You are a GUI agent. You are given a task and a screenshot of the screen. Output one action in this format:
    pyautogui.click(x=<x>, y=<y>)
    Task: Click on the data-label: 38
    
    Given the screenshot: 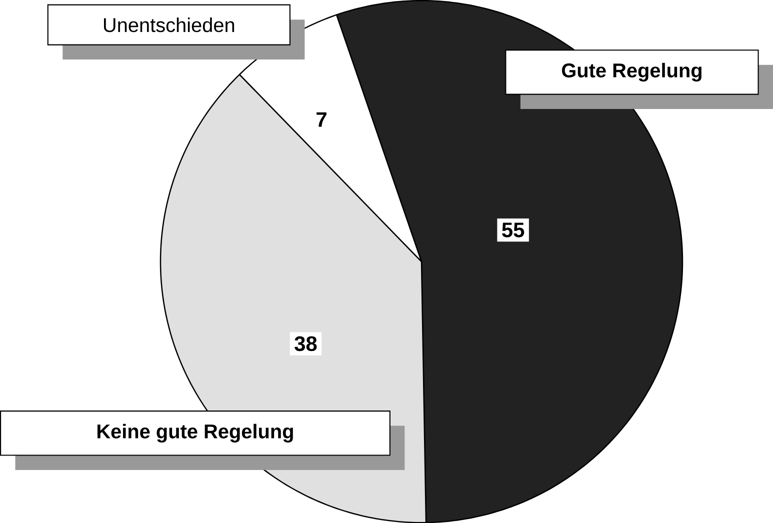 What is the action you would take?
    pyautogui.click(x=305, y=344)
    